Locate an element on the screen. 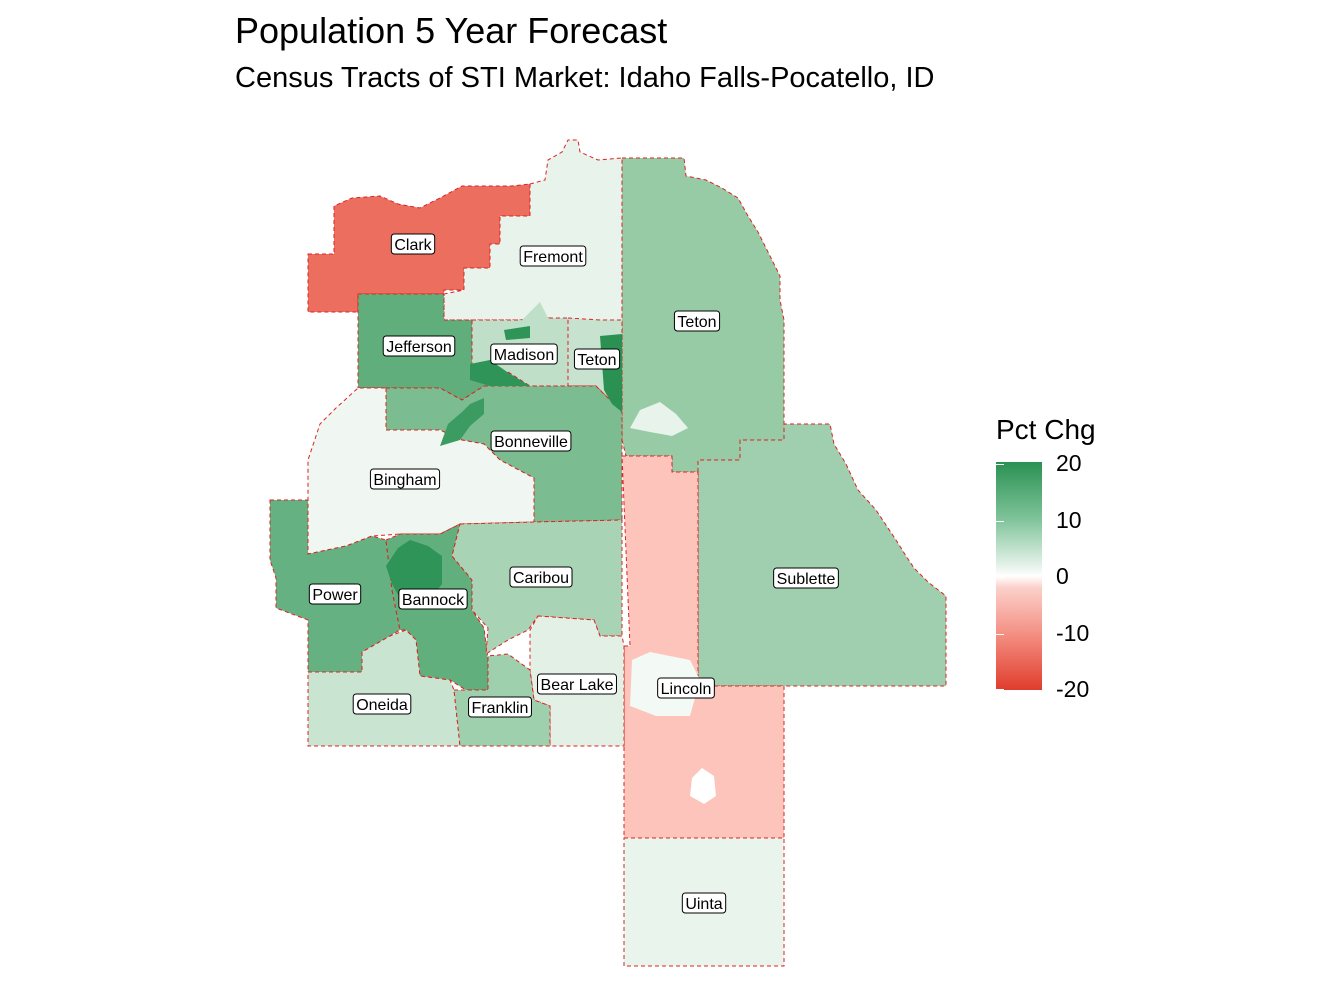 The height and width of the screenshot is (1008, 1344). county-label-text: Franklin is located at coordinates (500, 708).